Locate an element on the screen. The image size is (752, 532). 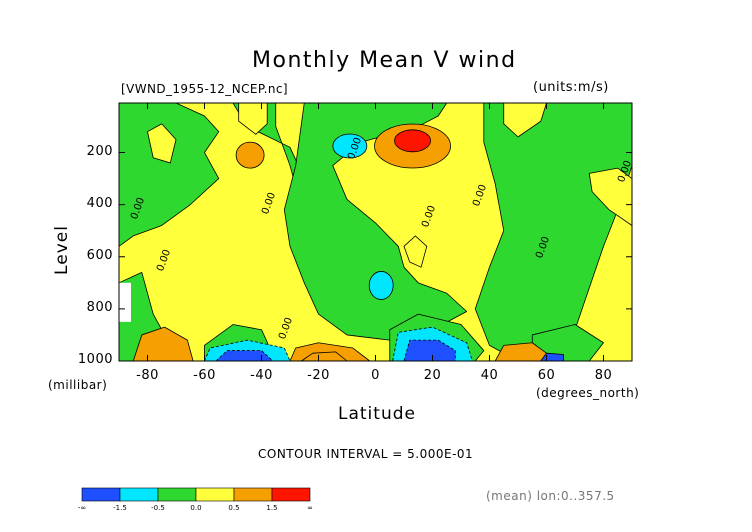
colorbar is located at coordinates (196, 494).